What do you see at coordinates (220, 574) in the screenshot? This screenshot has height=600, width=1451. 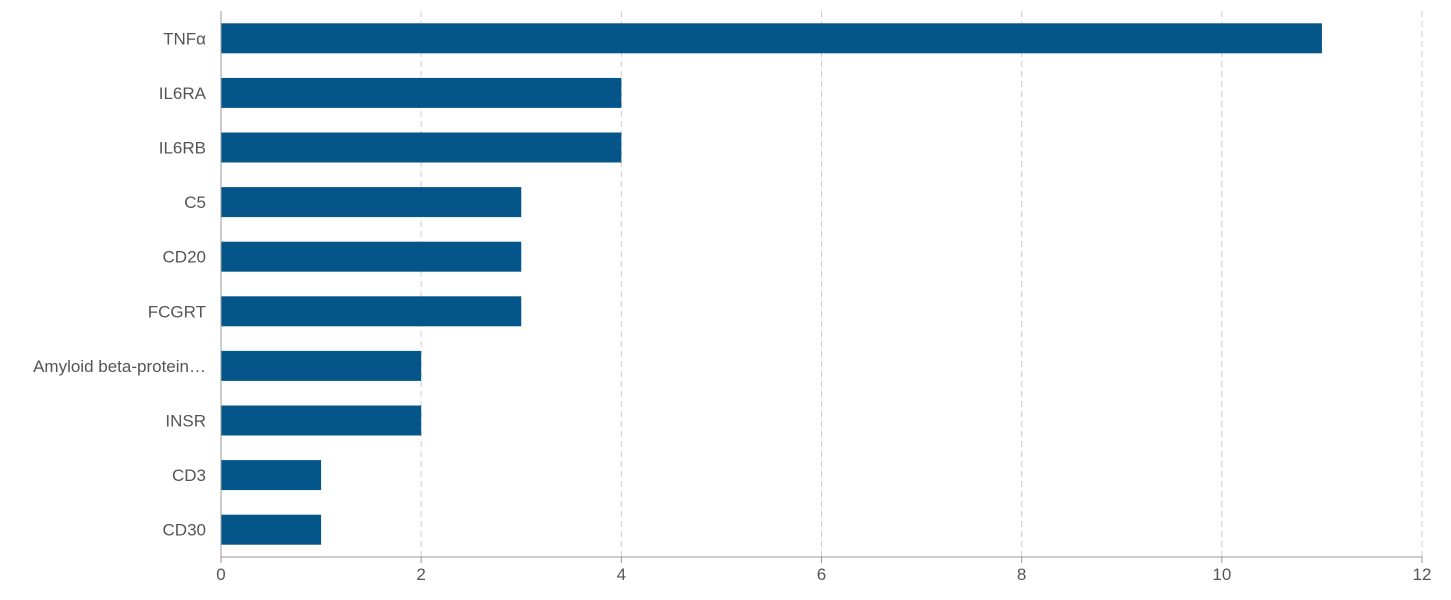 I see `x-tick-label: 0` at bounding box center [220, 574].